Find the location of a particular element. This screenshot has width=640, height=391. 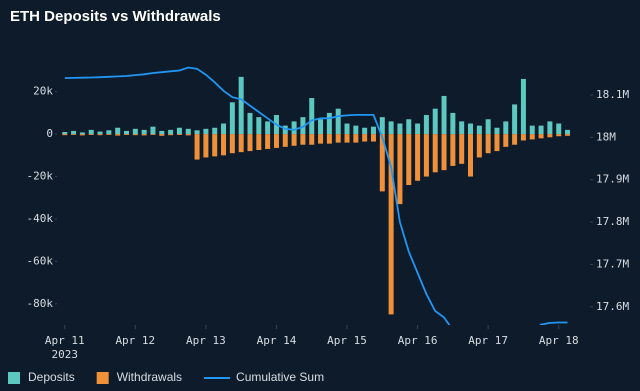

x-tick-label: Apr 11 is located at coordinates (65, 340).